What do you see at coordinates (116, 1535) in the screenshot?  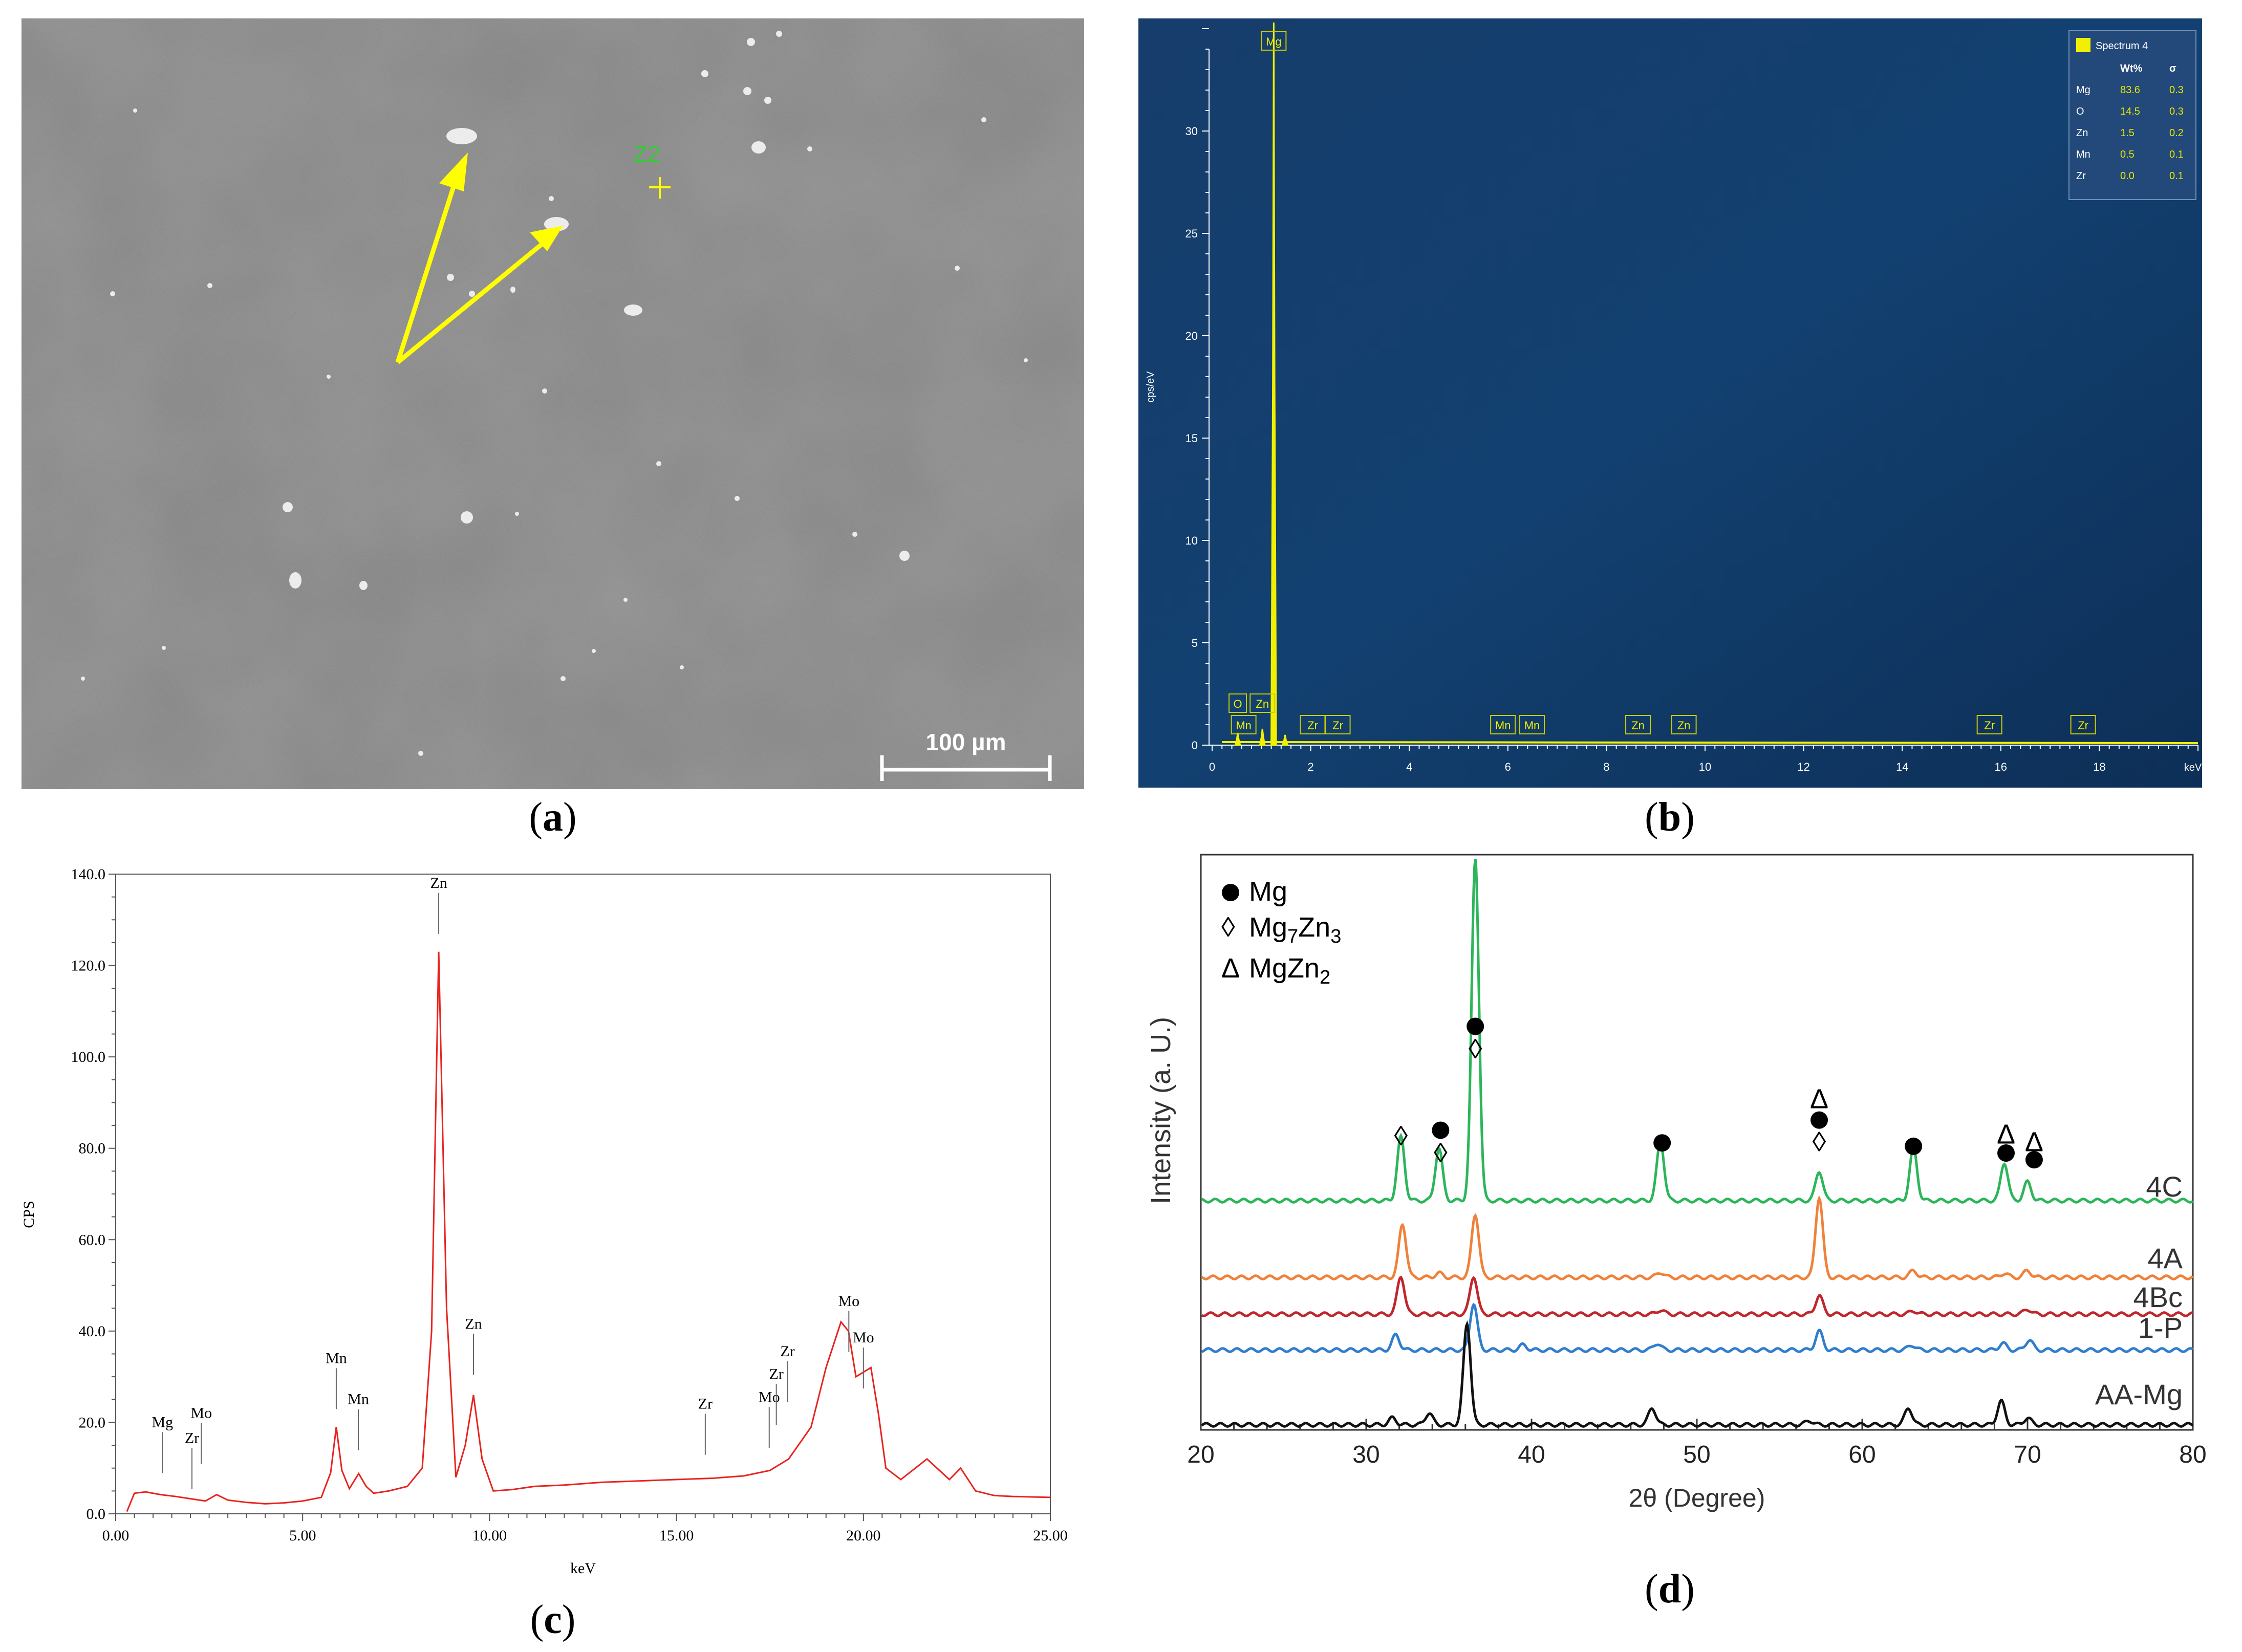 I see `x-tick-label: 0.00` at bounding box center [116, 1535].